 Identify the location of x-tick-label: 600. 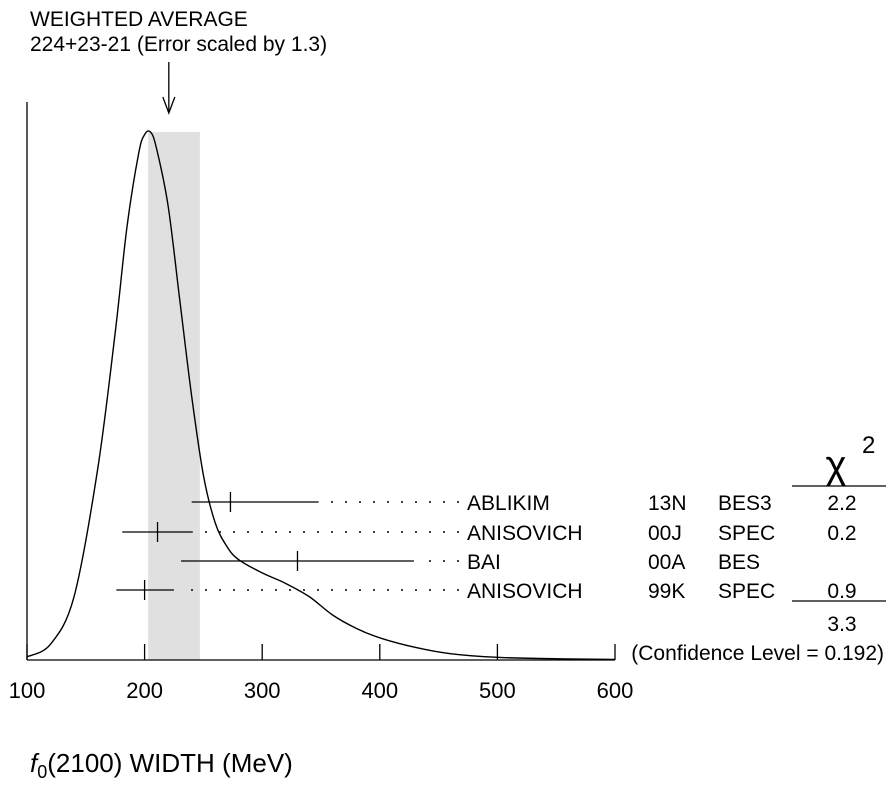
(615, 690).